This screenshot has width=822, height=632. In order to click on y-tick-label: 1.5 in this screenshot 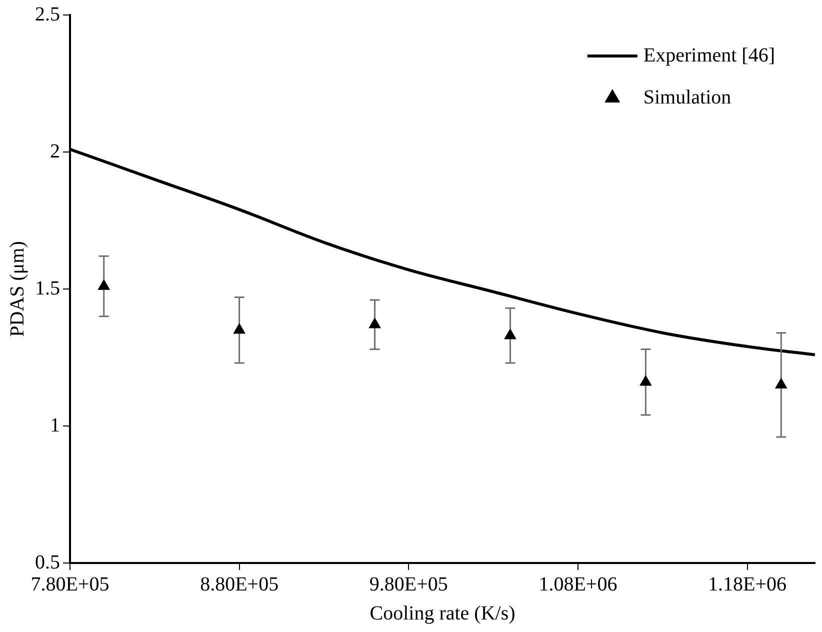, I will do `click(47, 288)`.